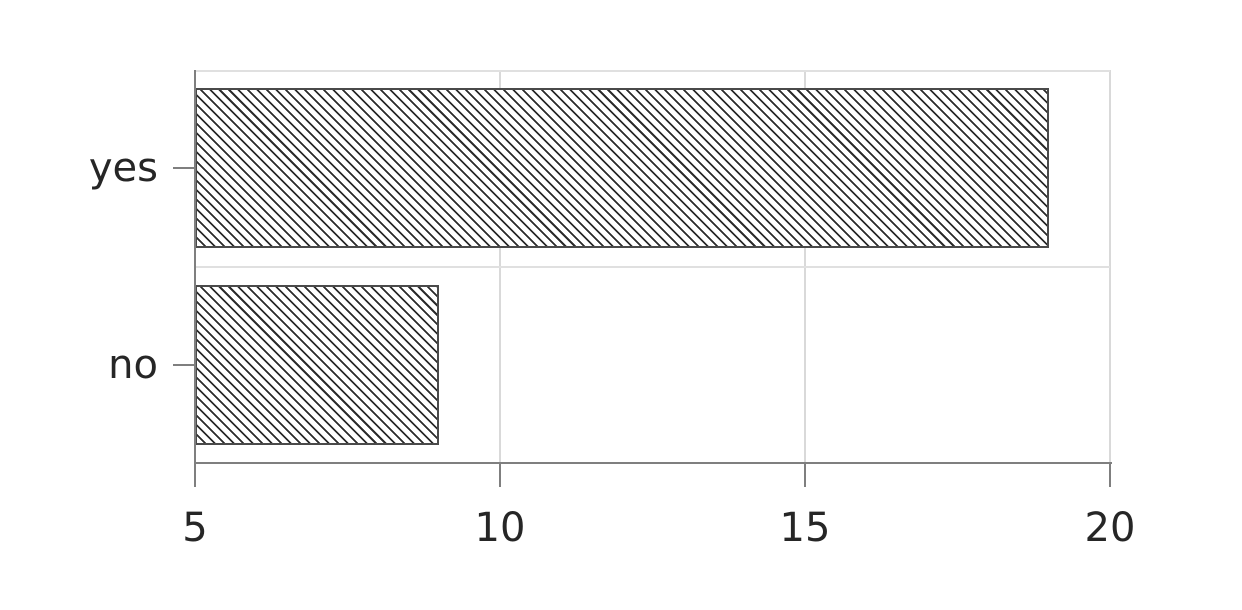 The image size is (1242, 610). What do you see at coordinates (133, 364) in the screenshot?
I see `category-label-no: no` at bounding box center [133, 364].